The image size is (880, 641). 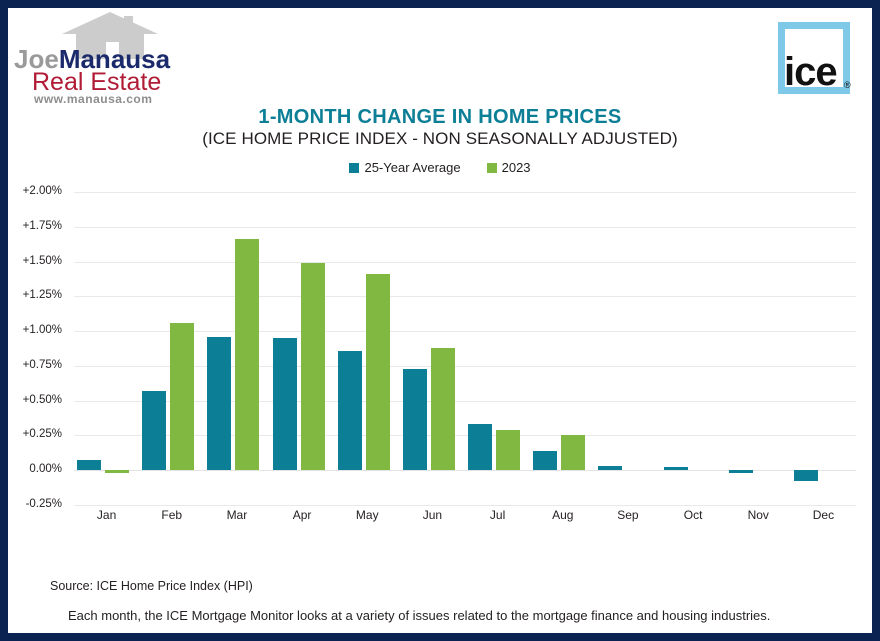 I want to click on bar-group-may, so click(x=367, y=348).